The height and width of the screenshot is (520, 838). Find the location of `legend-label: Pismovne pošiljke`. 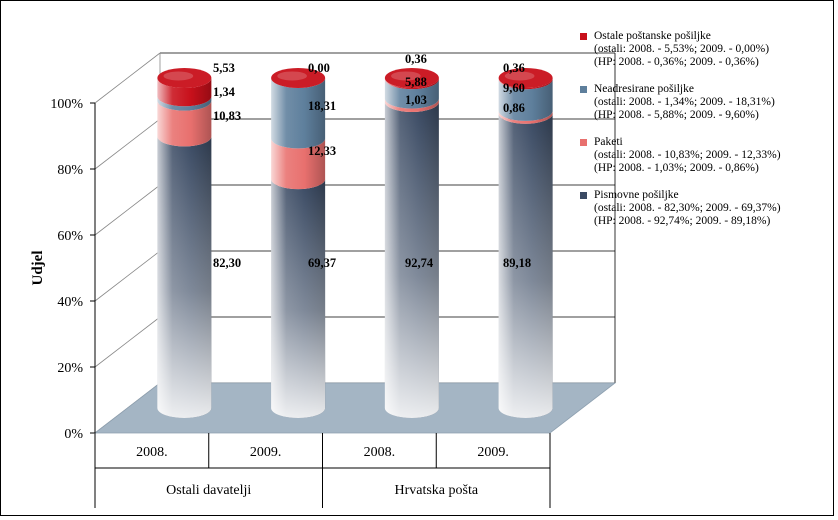

legend-label: Pismovne pošiljke is located at coordinates (636, 195).